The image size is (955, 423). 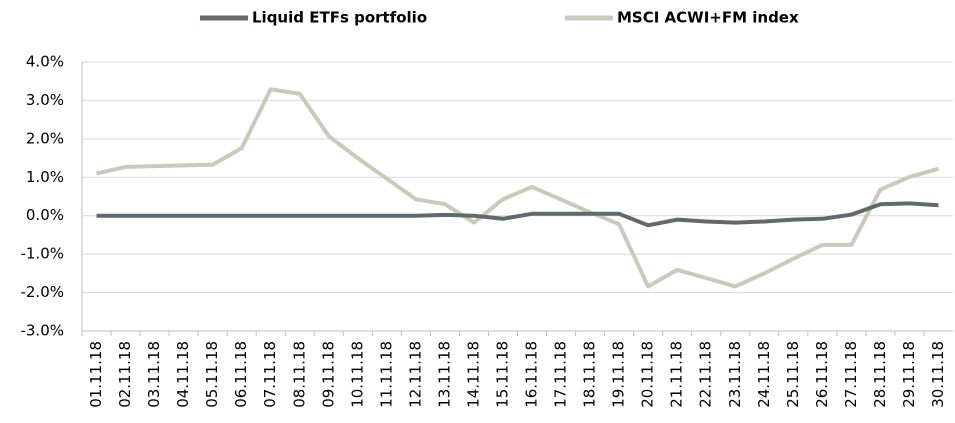 I want to click on x-tick-label: 19.11.18, so click(x=619, y=374).